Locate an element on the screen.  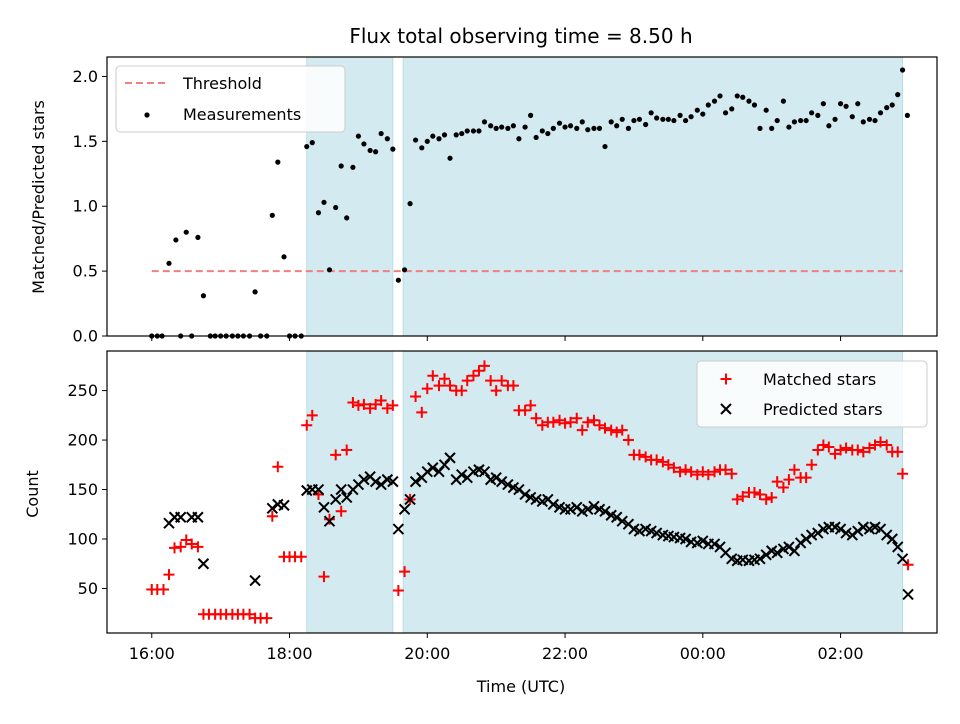
bottom-y-tick-label: 100 is located at coordinates (82, 539).